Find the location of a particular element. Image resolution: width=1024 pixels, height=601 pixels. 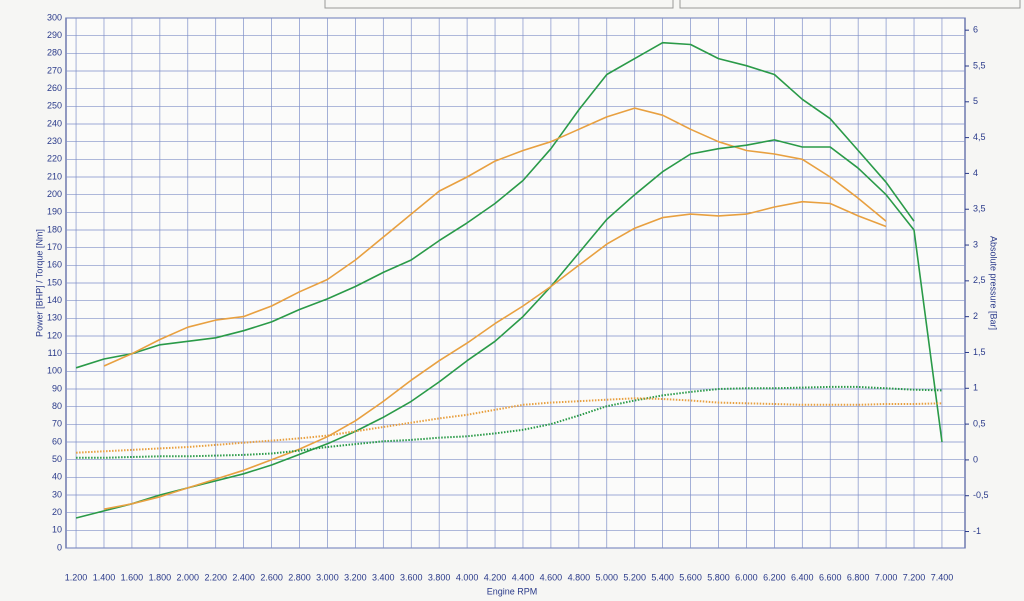

y-tick-label: 10 is located at coordinates (57, 530).